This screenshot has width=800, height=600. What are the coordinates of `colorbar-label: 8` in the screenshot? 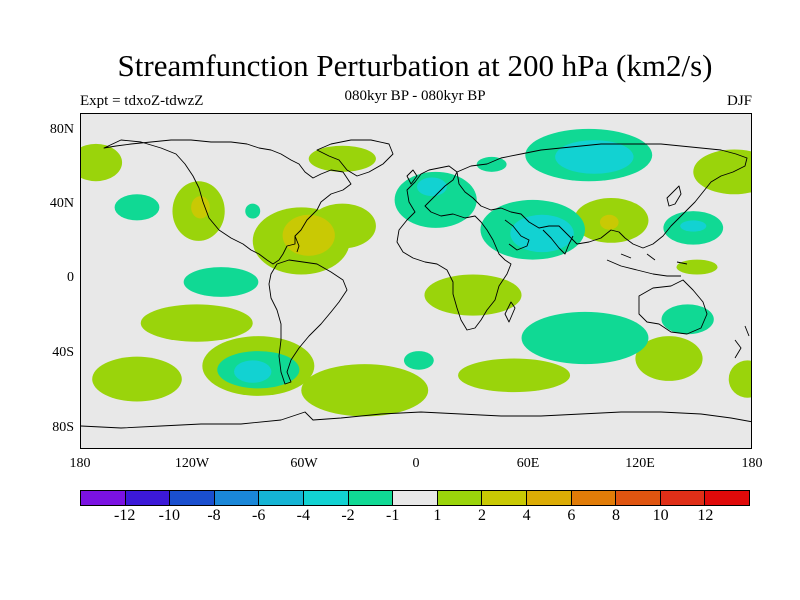 It's located at (616, 515).